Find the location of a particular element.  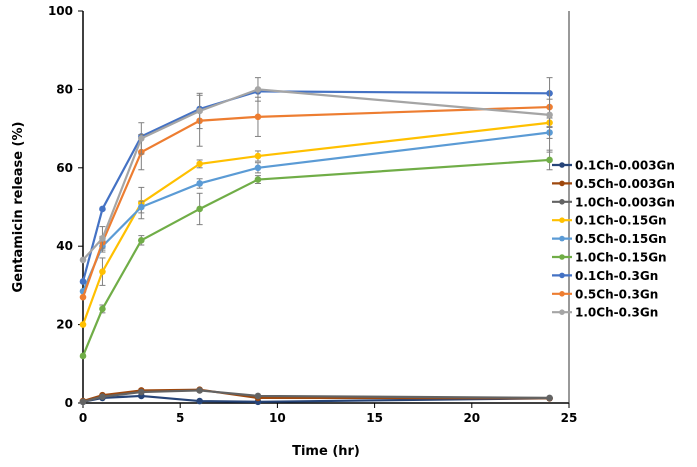

legend-label: 1.0Ch-0.3Gn is located at coordinates (616, 313).